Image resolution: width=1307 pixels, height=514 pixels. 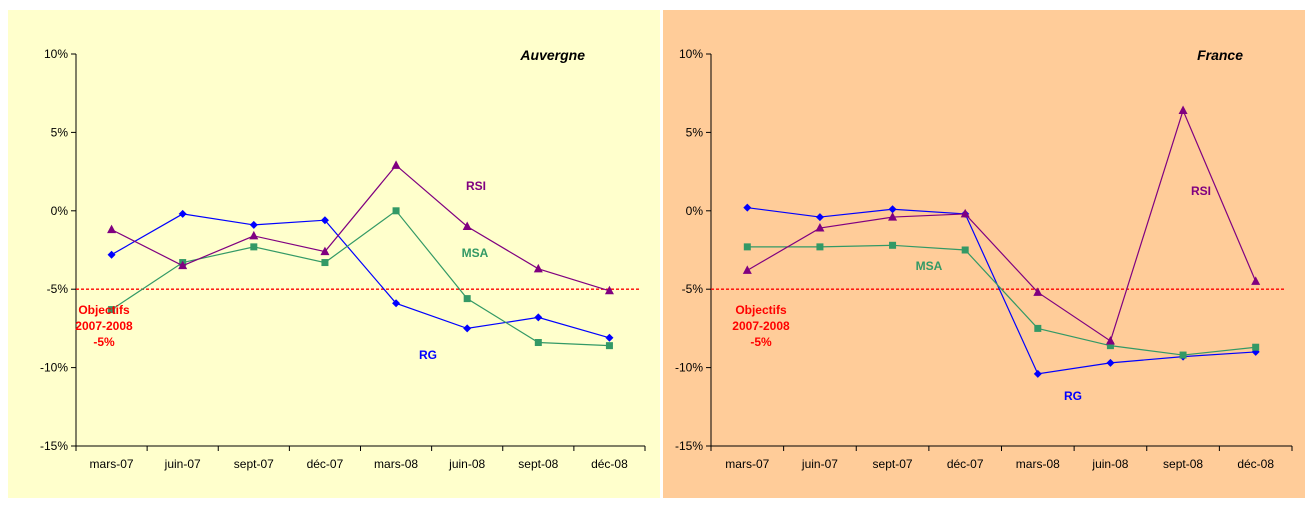 I want to click on chart-title: Auvergne, so click(x=552, y=55).